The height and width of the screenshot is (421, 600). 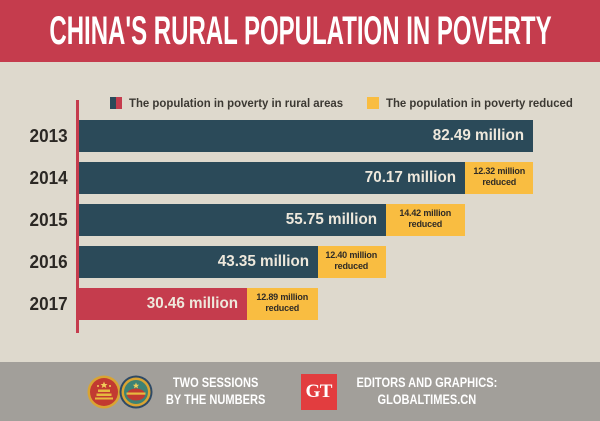 What do you see at coordinates (48, 303) in the screenshot?
I see `year-label: 2017` at bounding box center [48, 303].